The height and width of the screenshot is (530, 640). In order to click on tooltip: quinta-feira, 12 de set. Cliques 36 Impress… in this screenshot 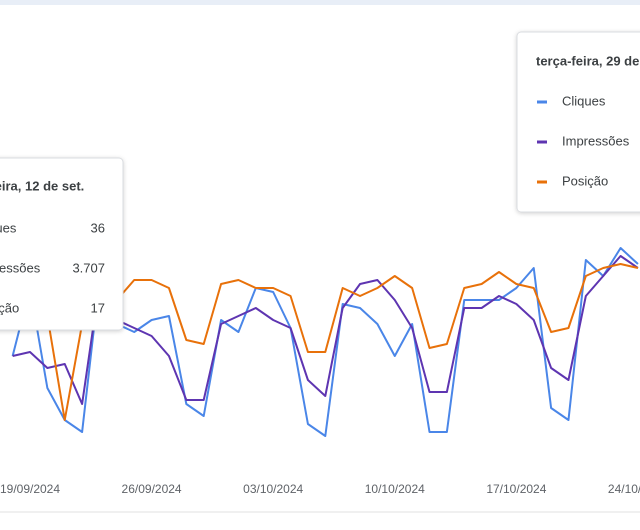, I will do `click(62, 244)`.